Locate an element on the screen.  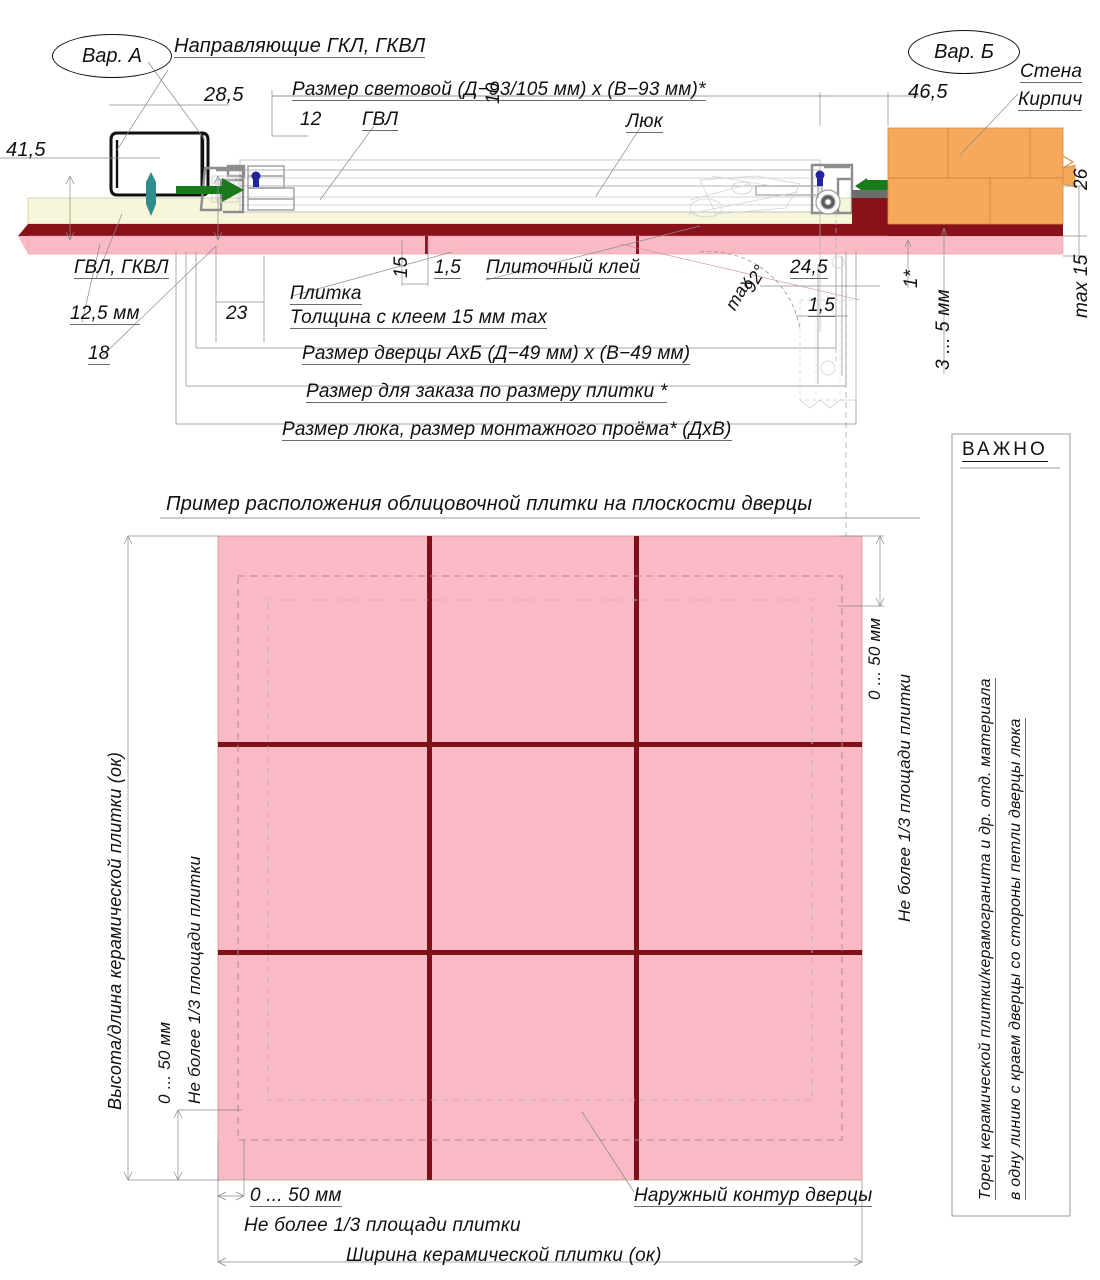
dim-1-5-right: 1,5 is located at coordinates (822, 306).